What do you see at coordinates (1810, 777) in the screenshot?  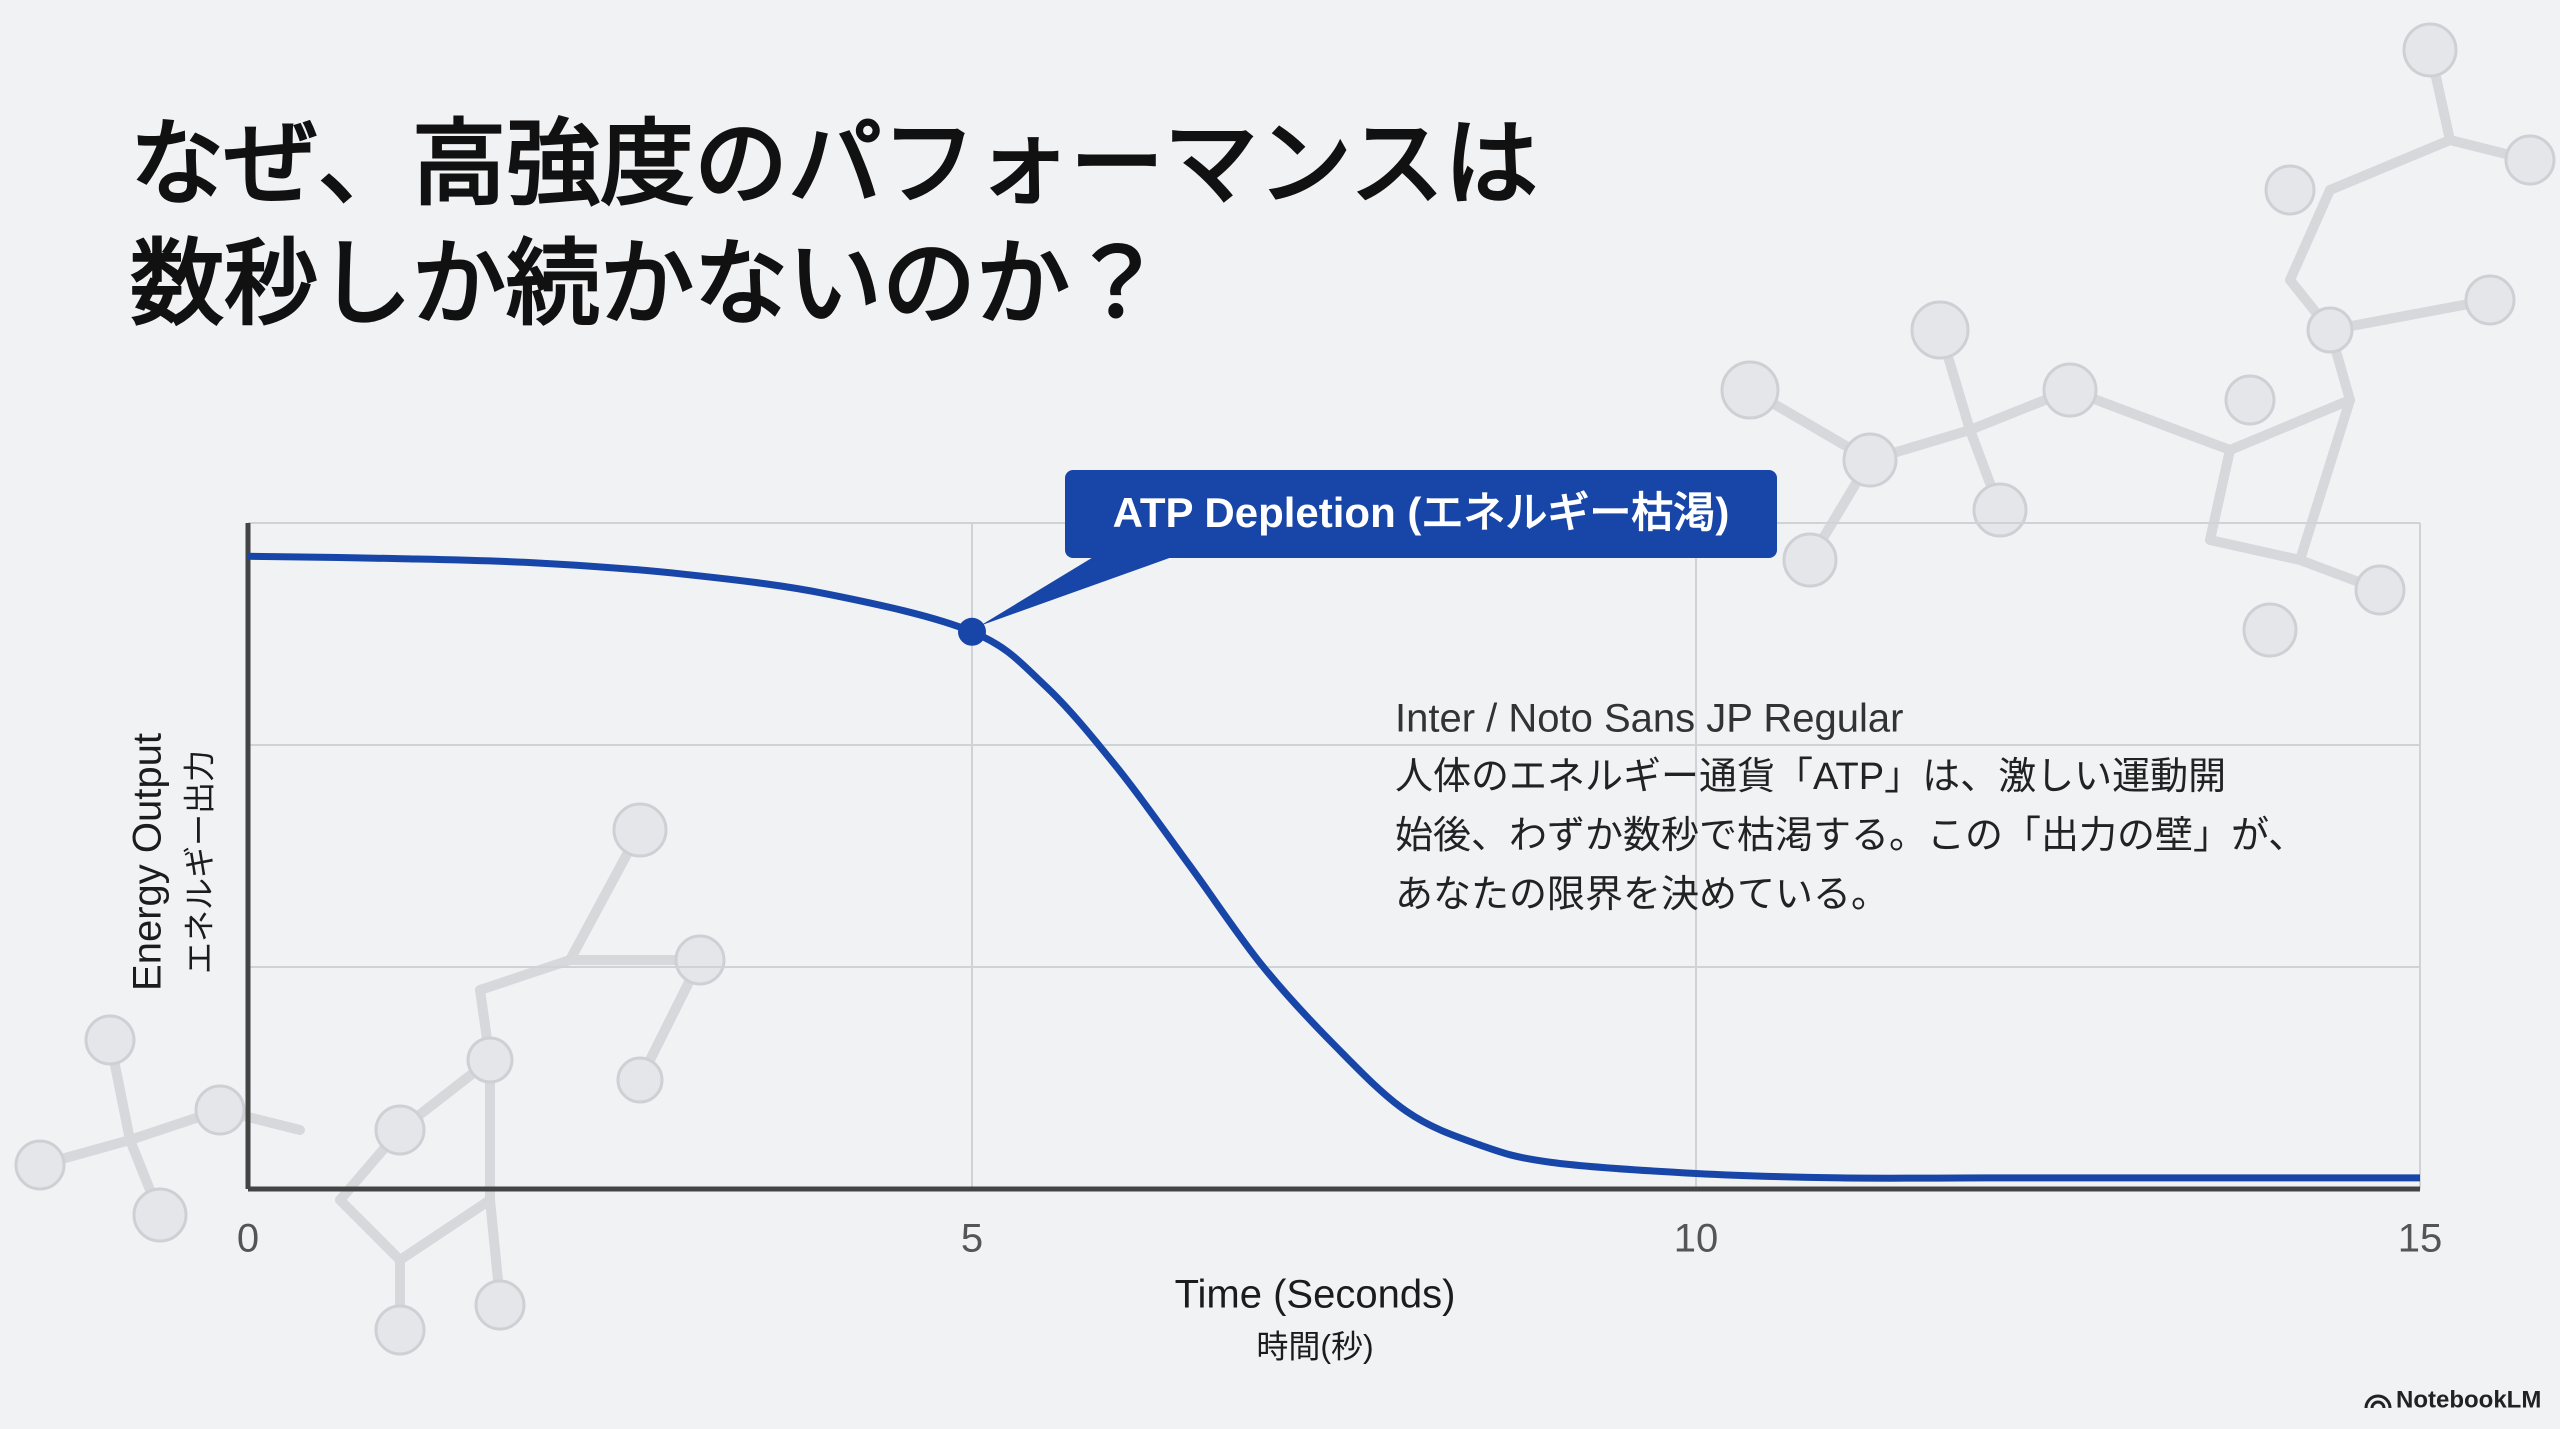 I see `note-line: 人体のエネルギー通貨「ATP」は、激しい運動開` at bounding box center [1810, 777].